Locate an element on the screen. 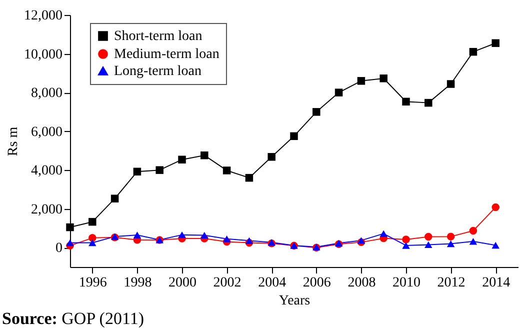 This screenshot has height=331, width=520. x-tick-label: 2008 is located at coordinates (362, 283).